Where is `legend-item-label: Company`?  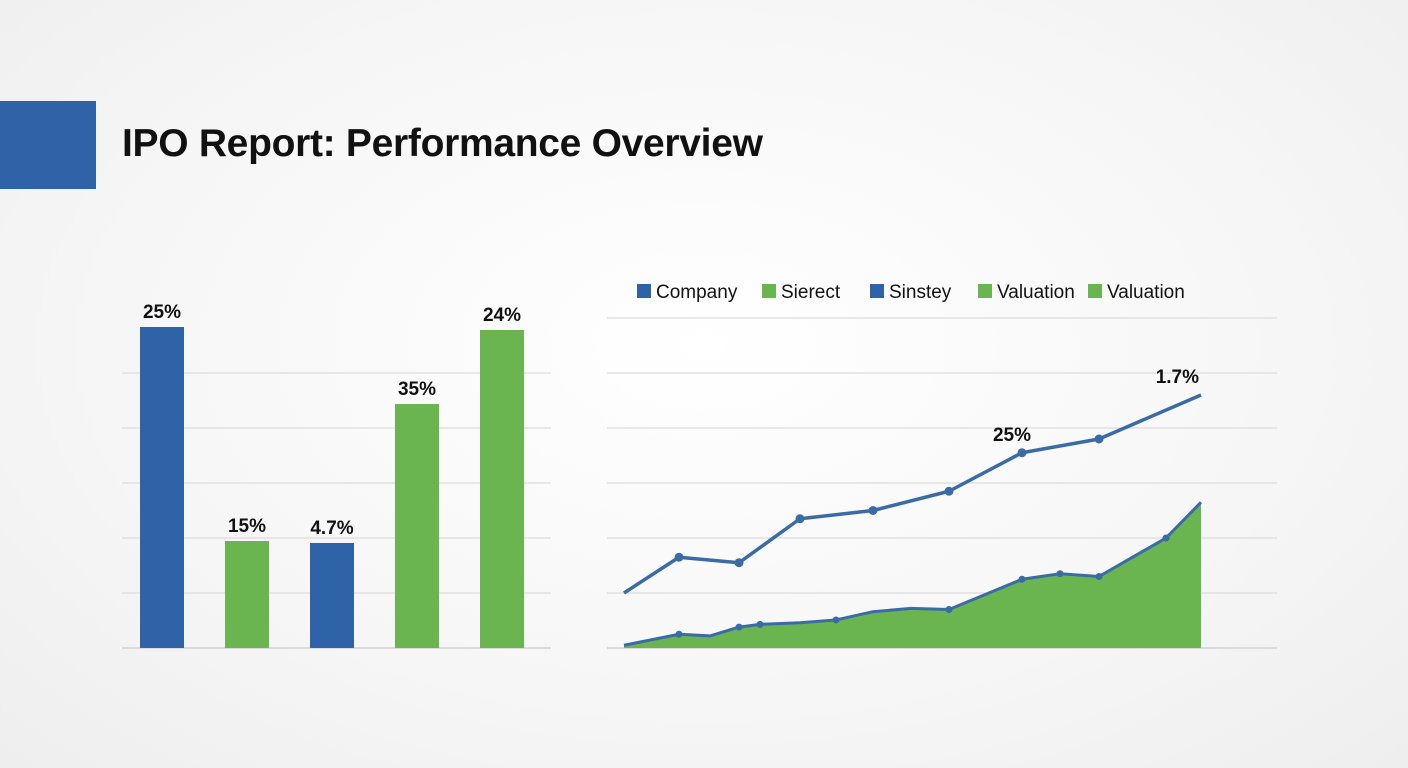
legend-item-label: Company is located at coordinates (697, 292).